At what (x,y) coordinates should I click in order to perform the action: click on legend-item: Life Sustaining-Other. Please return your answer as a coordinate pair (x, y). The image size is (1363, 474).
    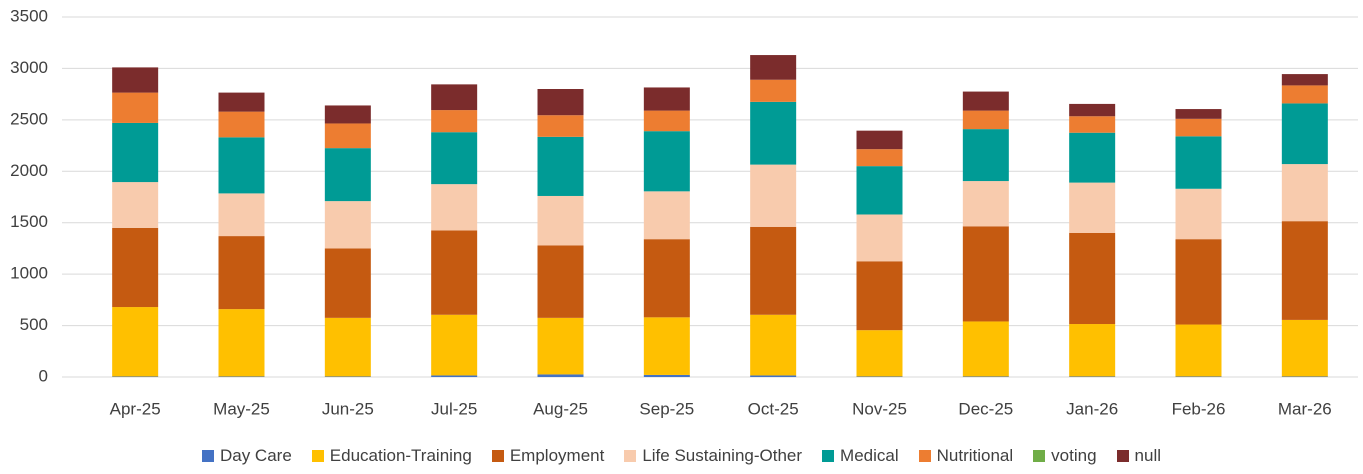
    Looking at the image, I should click on (713, 456).